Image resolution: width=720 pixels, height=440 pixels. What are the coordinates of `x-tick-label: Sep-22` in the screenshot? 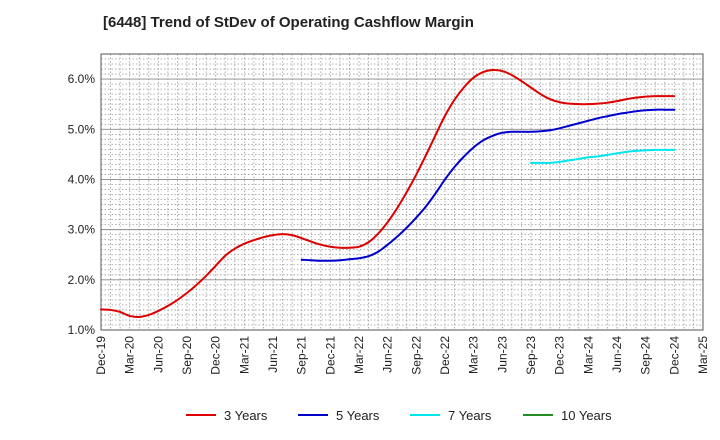 It's located at (416, 355).